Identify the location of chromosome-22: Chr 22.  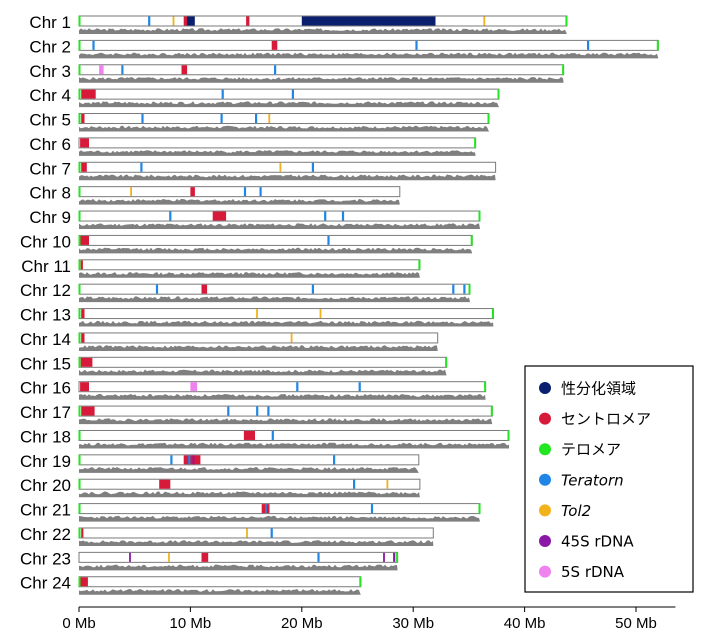
(227, 535).